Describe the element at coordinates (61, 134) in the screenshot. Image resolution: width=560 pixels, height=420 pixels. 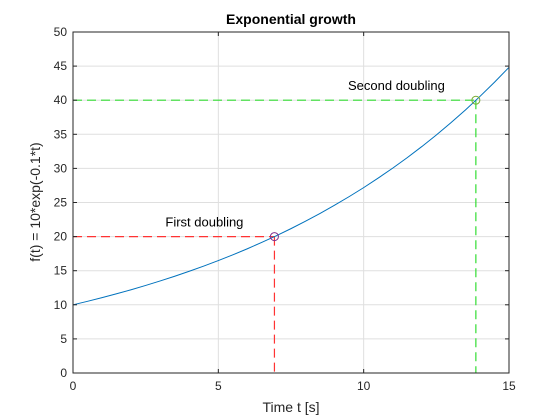
I see `y-tick-label: 35` at that location.